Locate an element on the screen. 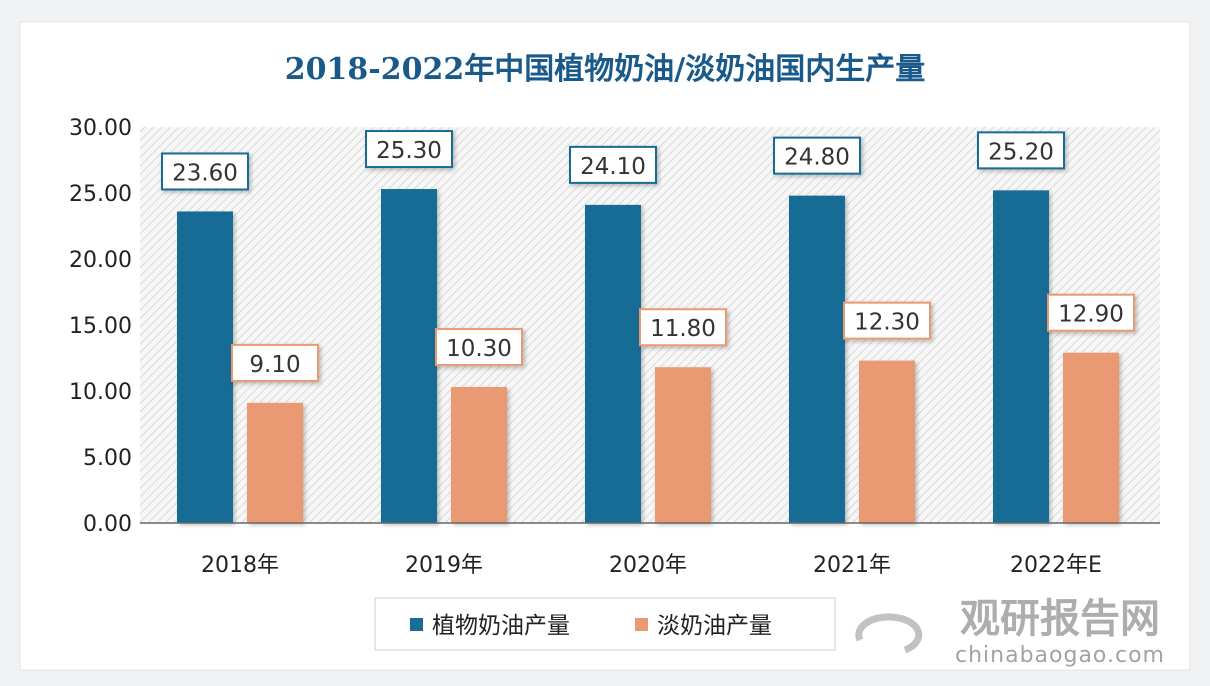 Image resolution: width=1210 pixels, height=686 pixels. y-tick-label: 10.00 is located at coordinates (100, 392).